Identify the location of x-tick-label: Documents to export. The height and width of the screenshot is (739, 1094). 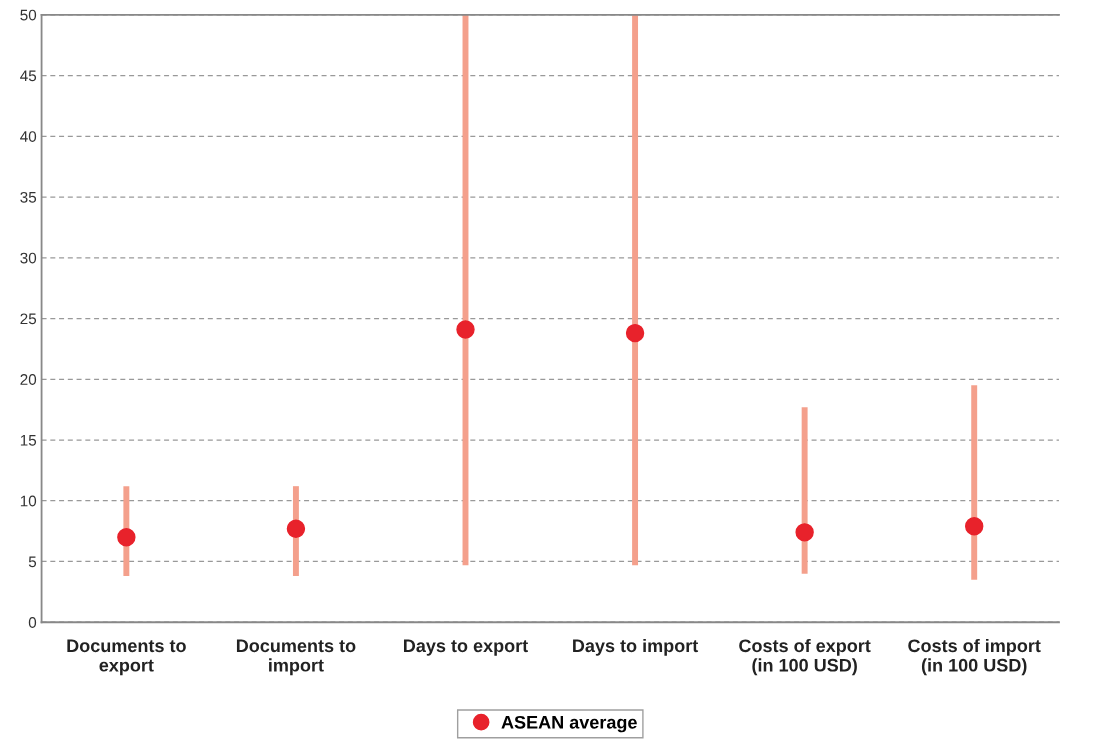
(126, 657).